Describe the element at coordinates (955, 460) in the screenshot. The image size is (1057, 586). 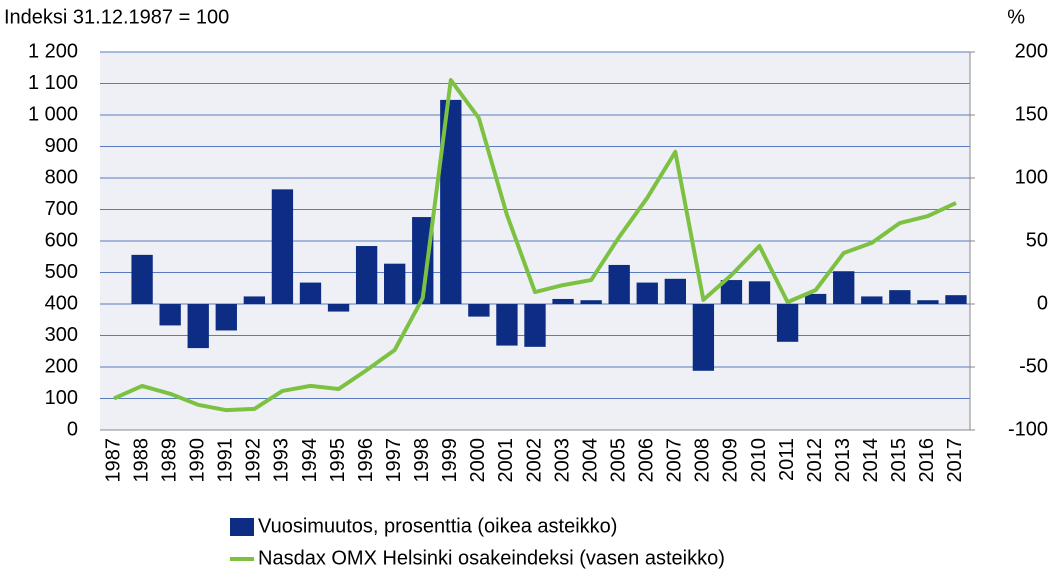
I see `x-tick-label: 2017` at that location.